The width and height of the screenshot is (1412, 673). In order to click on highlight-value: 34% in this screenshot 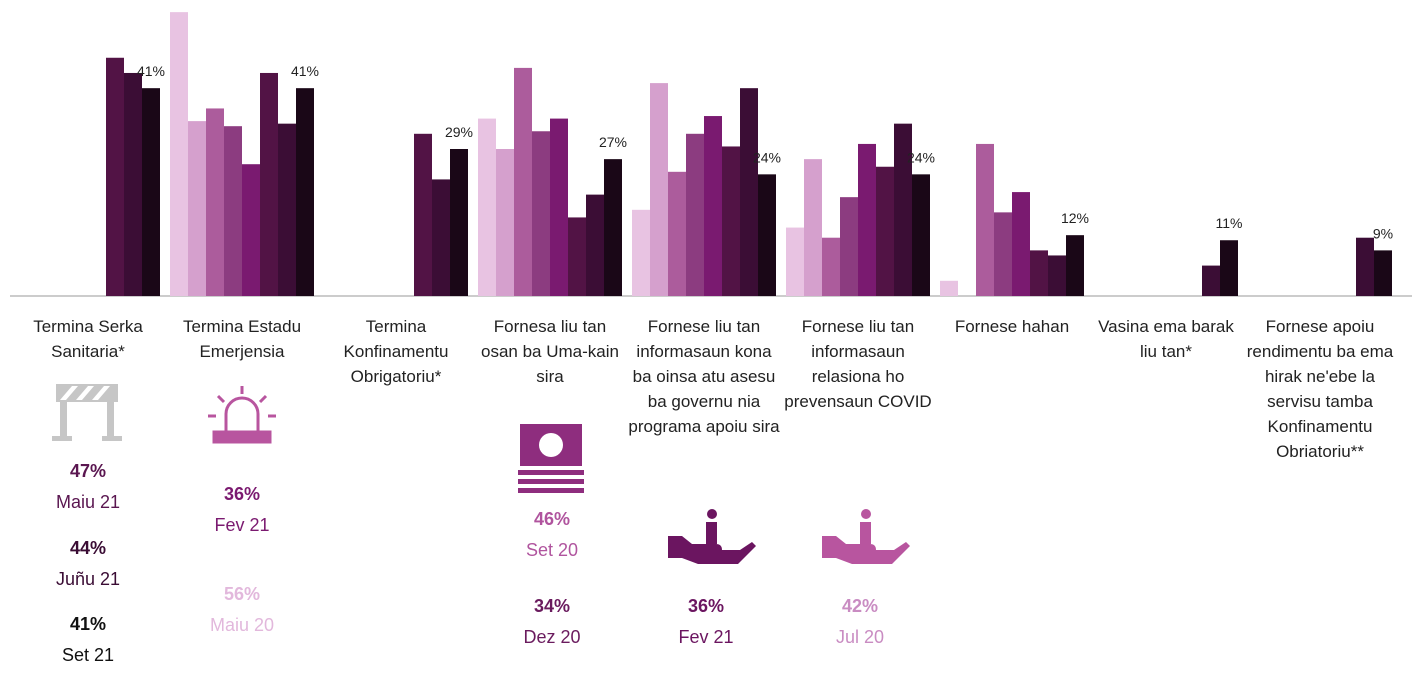, I will do `click(552, 606)`.